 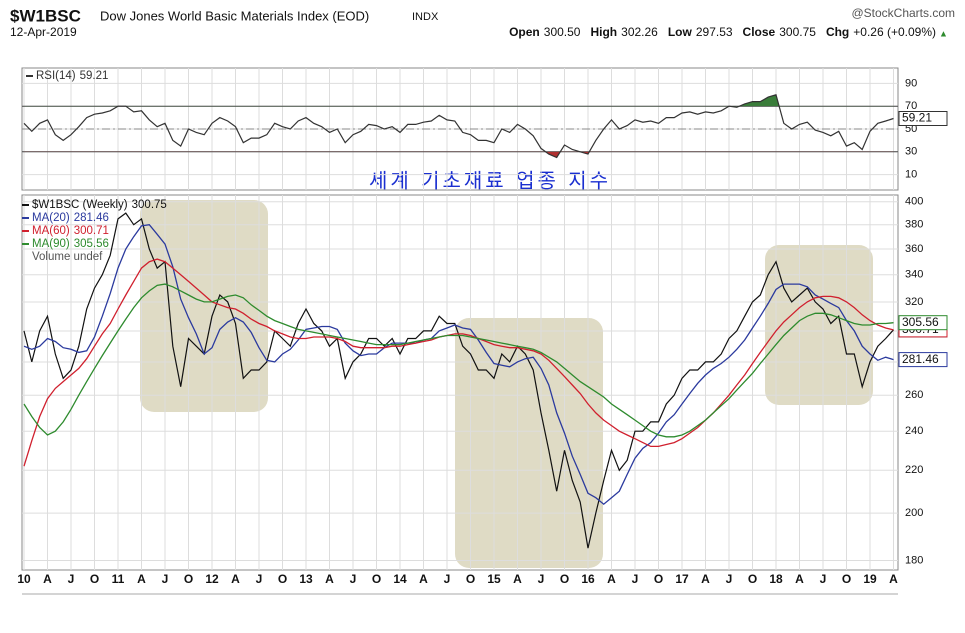 I want to click on y-tick-label: 200, so click(x=914, y=513).